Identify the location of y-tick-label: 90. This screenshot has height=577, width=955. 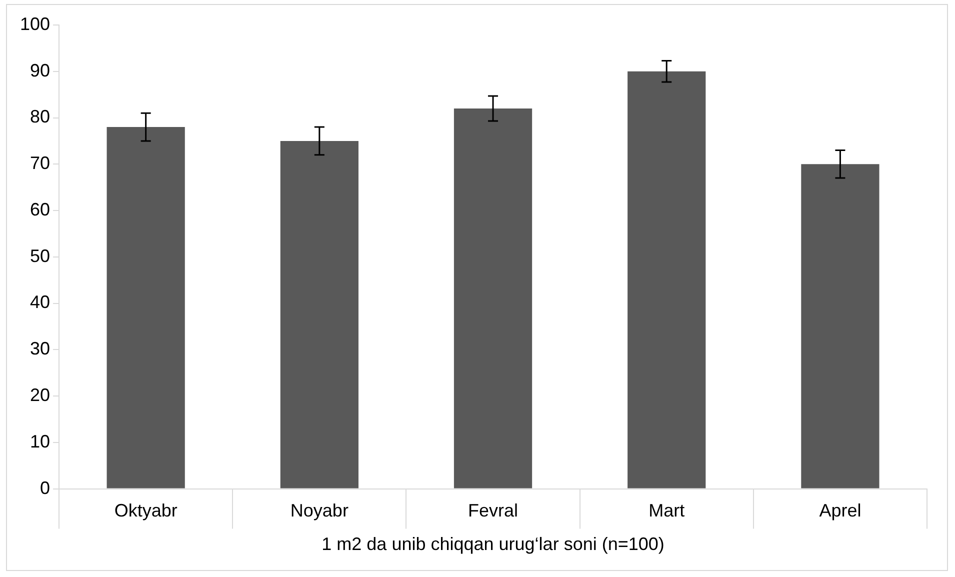
(40, 70).